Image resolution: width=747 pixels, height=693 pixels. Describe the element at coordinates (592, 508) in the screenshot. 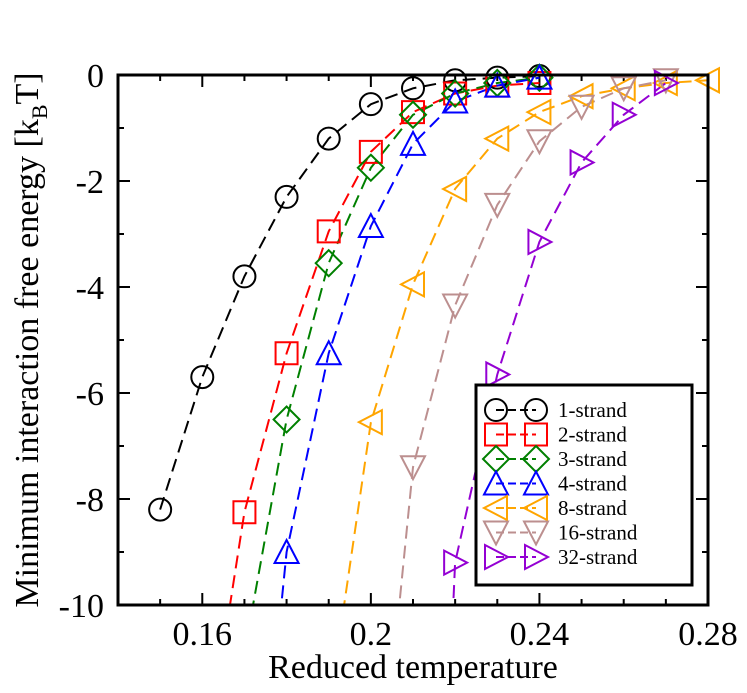

I see `legend-label-8-strand: 8-strand` at that location.